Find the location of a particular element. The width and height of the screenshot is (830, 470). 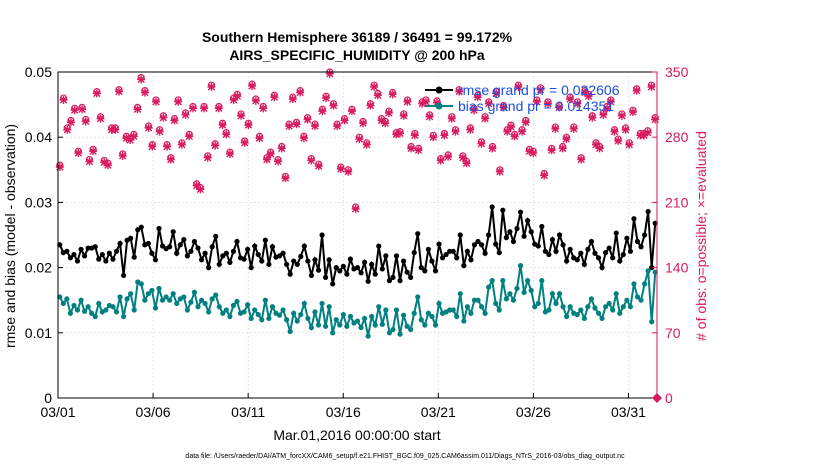

y-axis: 0 0.01 0.02 0.03 0.04 0.05 is located at coordinates (44, 235).